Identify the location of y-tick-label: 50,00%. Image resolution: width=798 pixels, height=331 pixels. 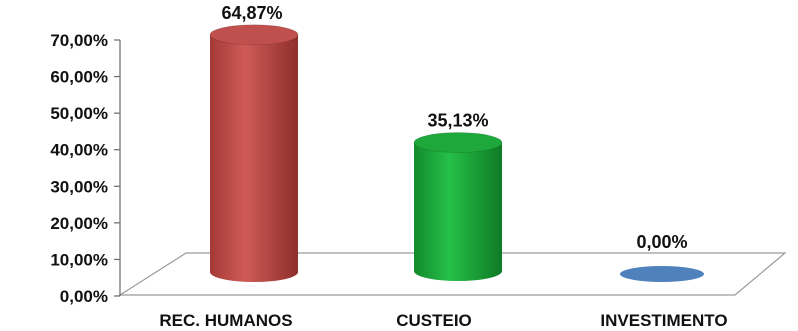
(79, 113).